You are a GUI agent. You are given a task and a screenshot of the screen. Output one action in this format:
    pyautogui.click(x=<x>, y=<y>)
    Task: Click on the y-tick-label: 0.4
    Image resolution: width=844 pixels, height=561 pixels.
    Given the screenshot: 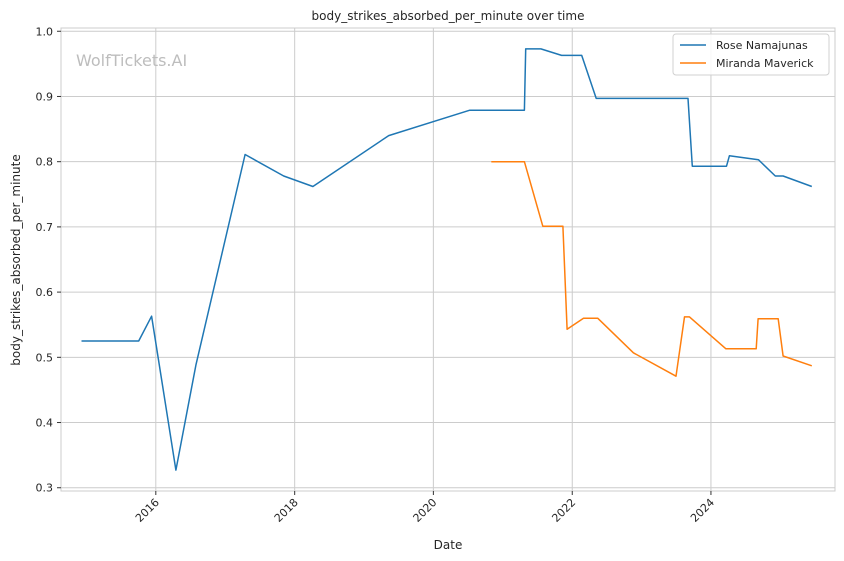 What is the action you would take?
    pyautogui.click(x=45, y=423)
    